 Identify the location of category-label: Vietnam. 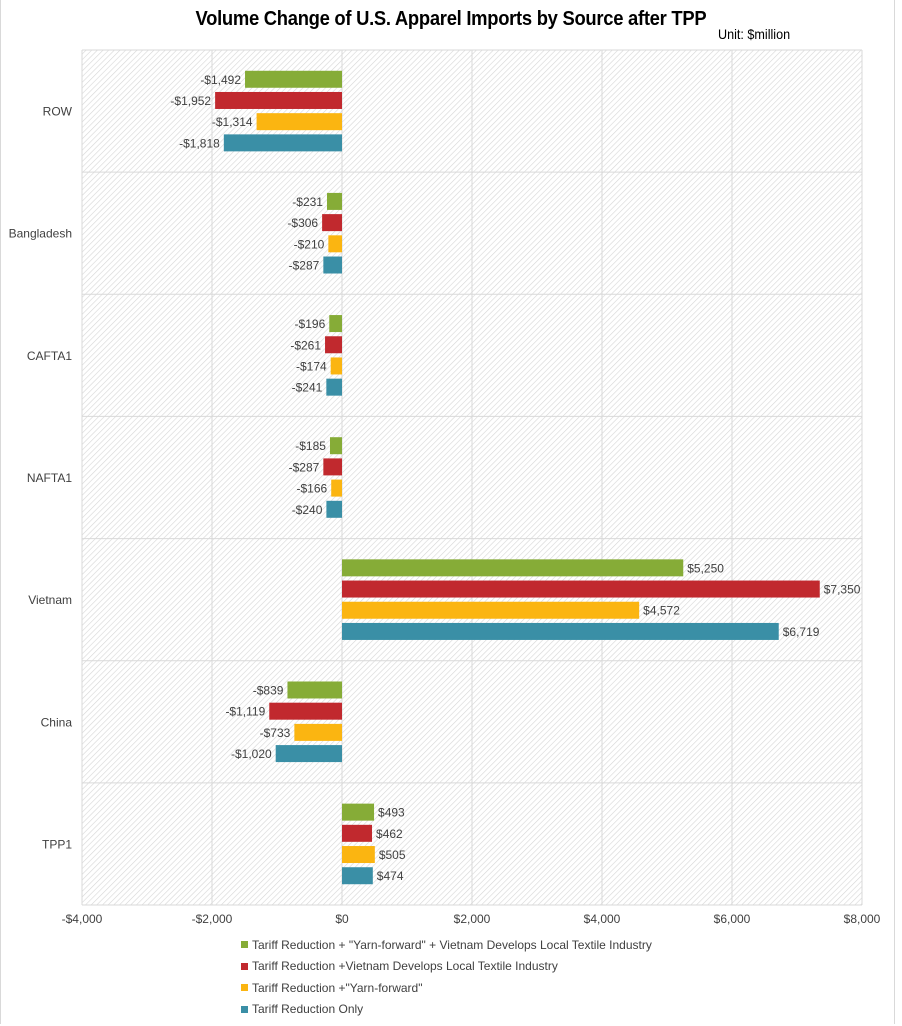
(50, 600).